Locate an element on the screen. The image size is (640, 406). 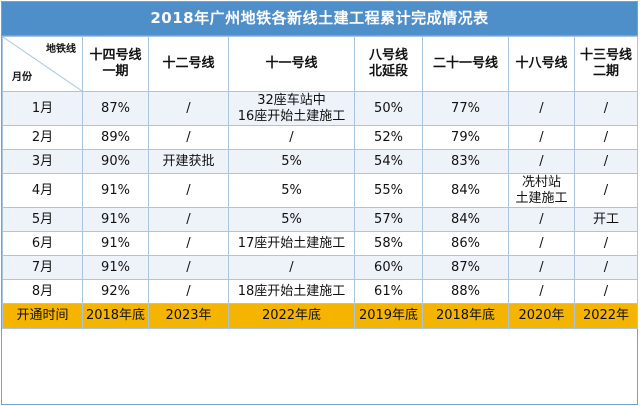
opening-time-cell: 2022年底 is located at coordinates (291, 316).